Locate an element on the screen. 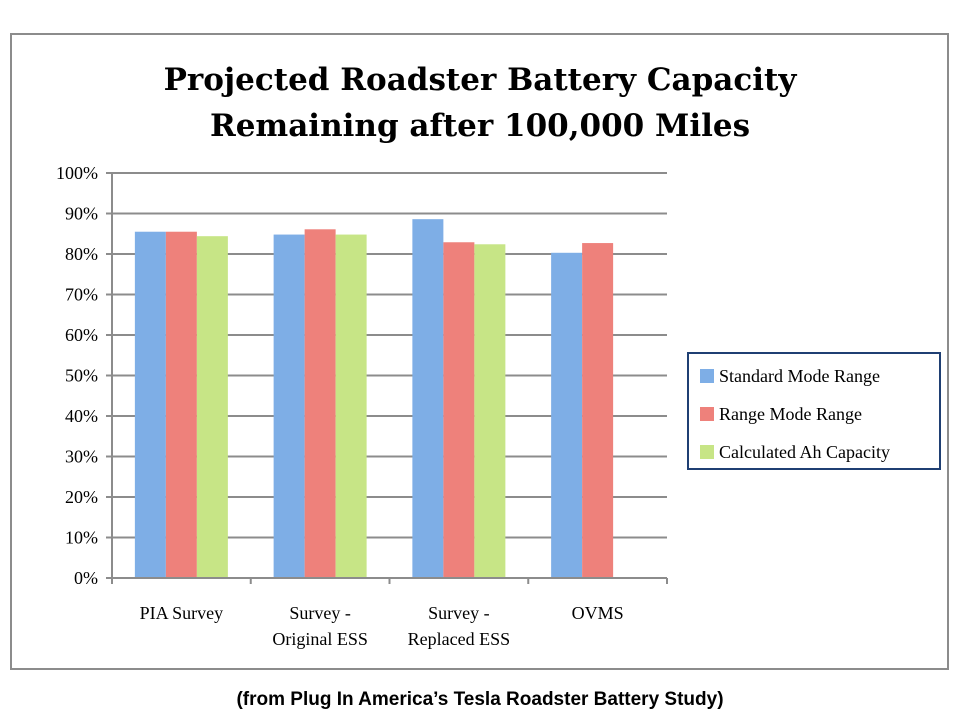 The height and width of the screenshot is (720, 960). y-tick-label: 70% is located at coordinates (81, 295).